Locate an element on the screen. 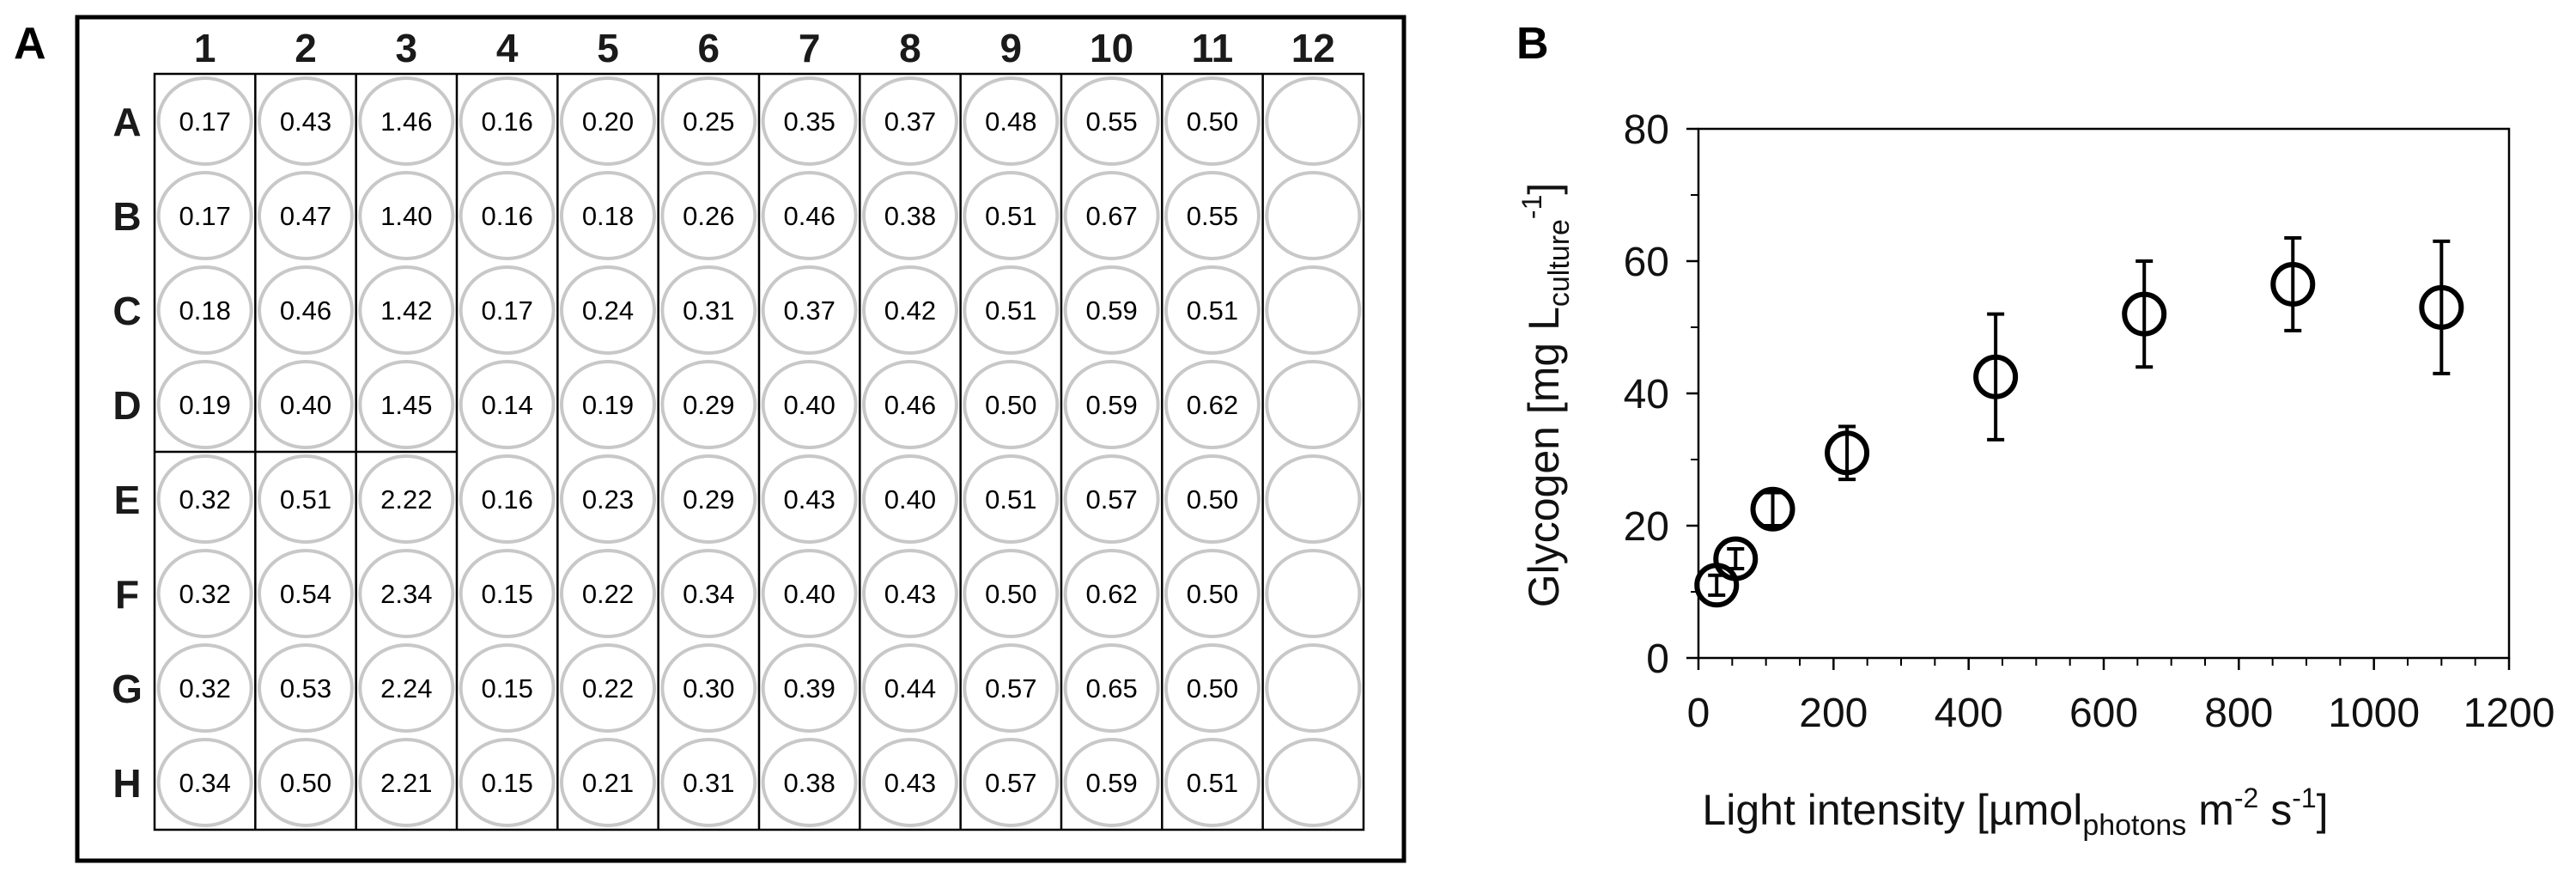 The width and height of the screenshot is (2576, 883). x-tick-label: 400 is located at coordinates (1969, 713).